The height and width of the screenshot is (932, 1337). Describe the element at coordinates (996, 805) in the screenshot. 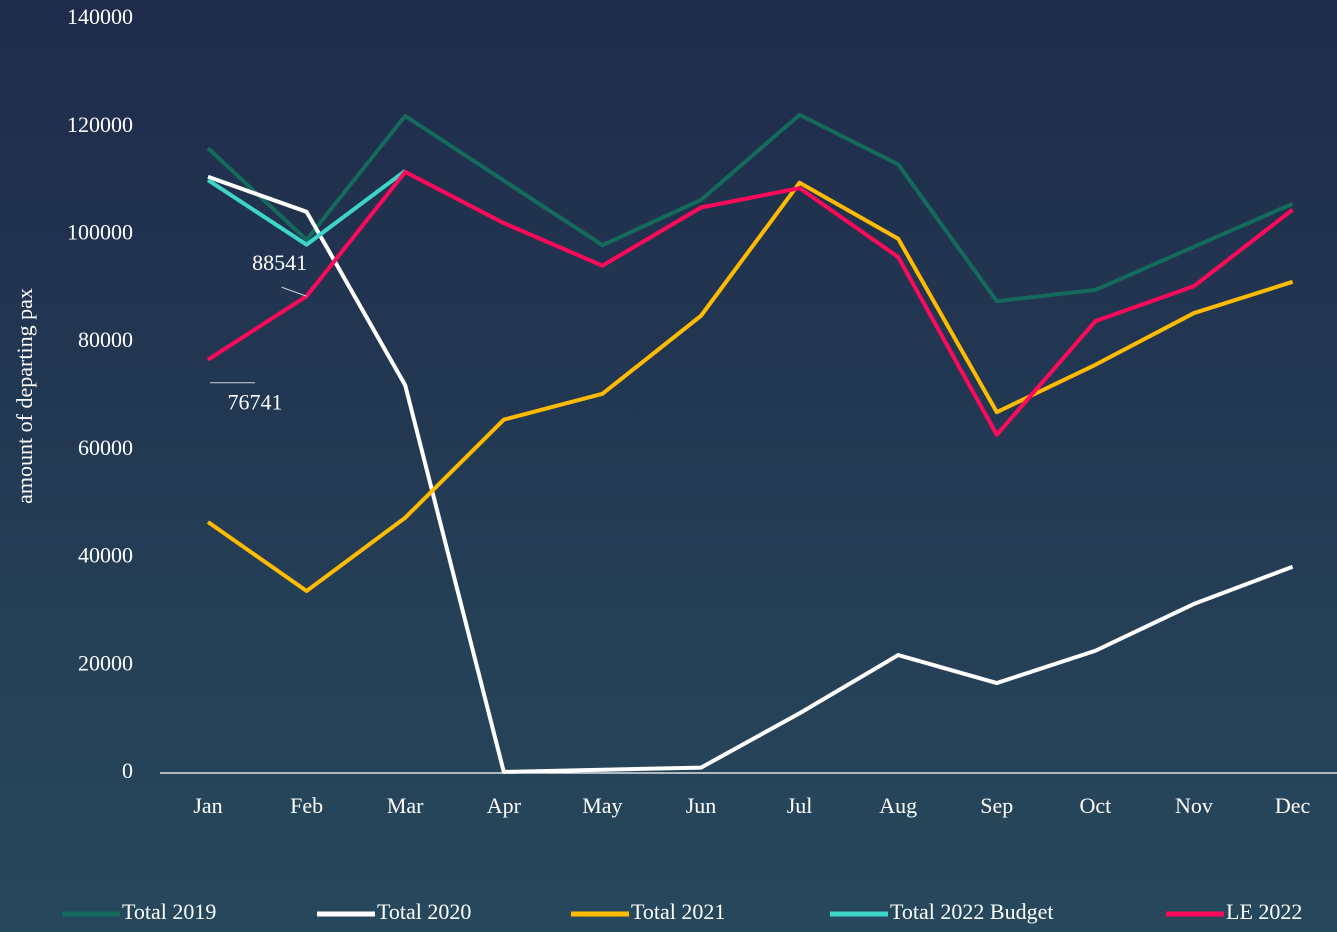

I see `x-tick-label: Sep` at that location.